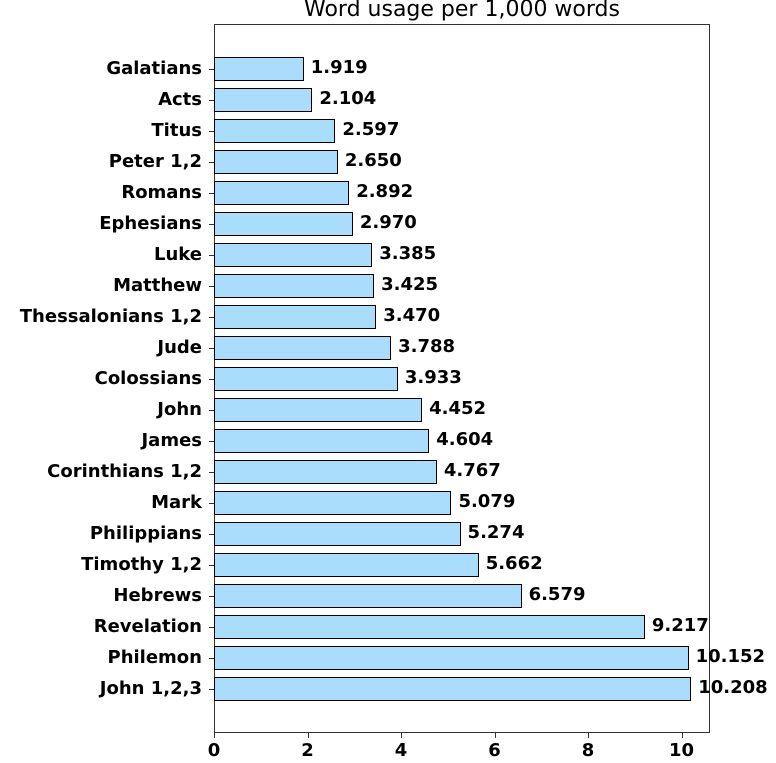  Describe the element at coordinates (157, 595) in the screenshot. I see `category-label: Hebrews` at that location.